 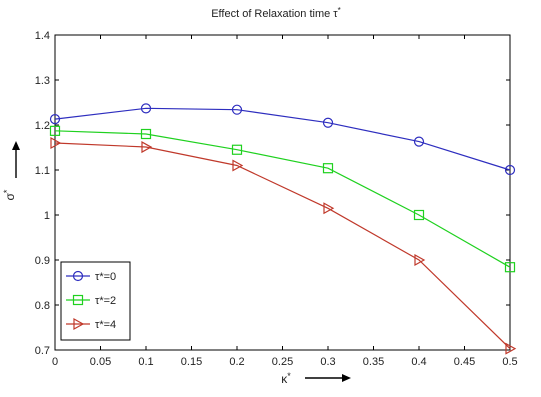 I want to click on y-tick-label: 1.3, so click(x=42, y=81).